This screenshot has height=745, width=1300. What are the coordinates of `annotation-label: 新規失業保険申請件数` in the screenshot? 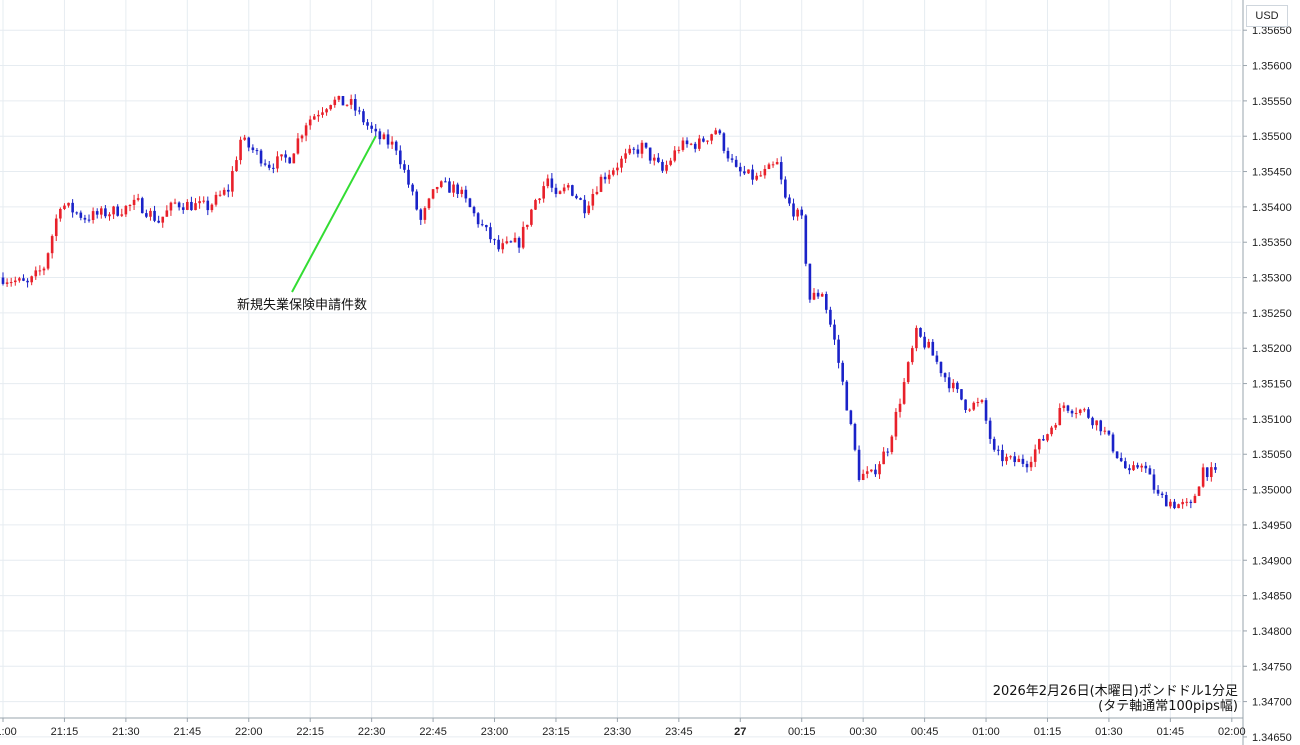 It's located at (302, 305).